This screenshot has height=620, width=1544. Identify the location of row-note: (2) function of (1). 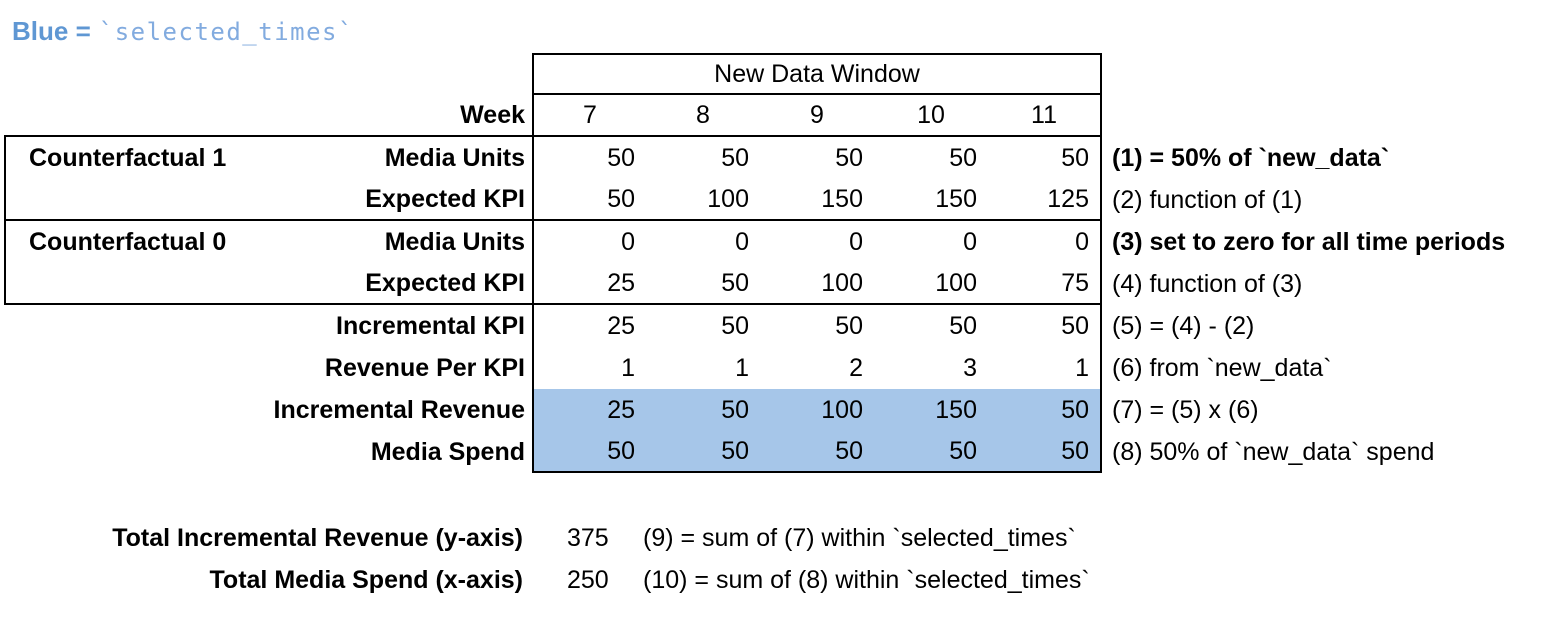
(1207, 199).